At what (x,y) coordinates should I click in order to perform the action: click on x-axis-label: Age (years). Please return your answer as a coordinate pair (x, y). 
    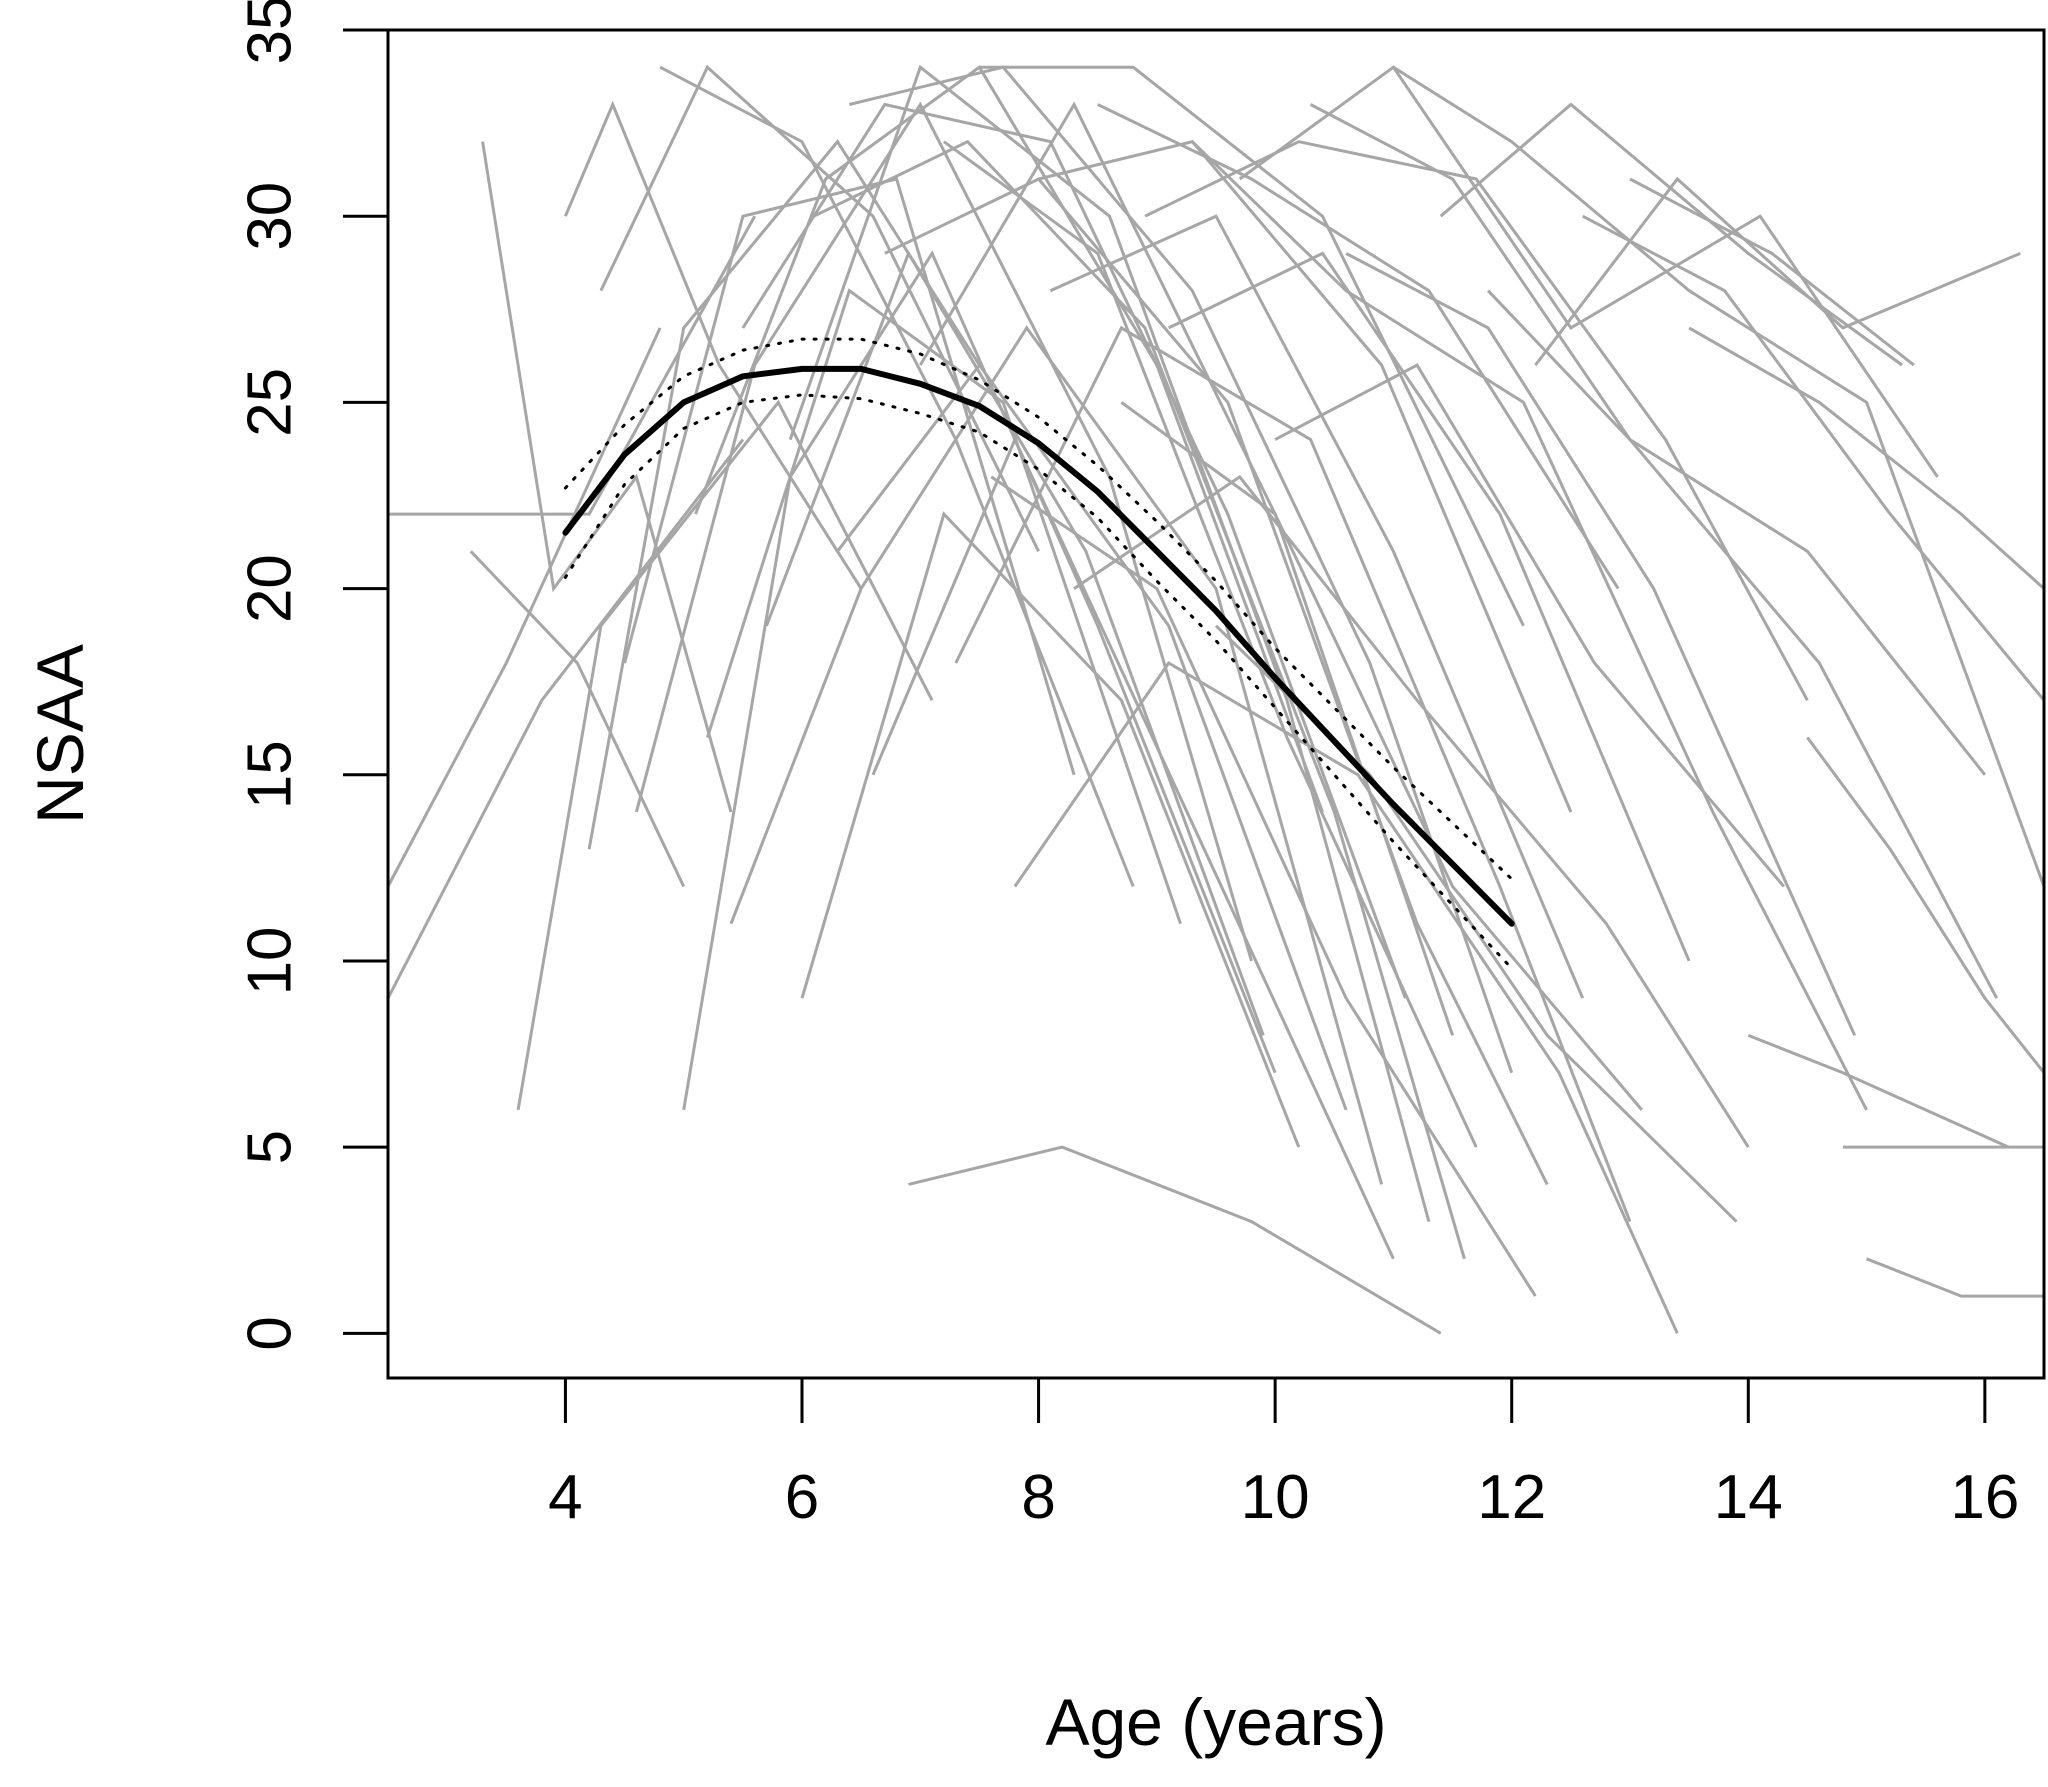
    Looking at the image, I should click on (1215, 1722).